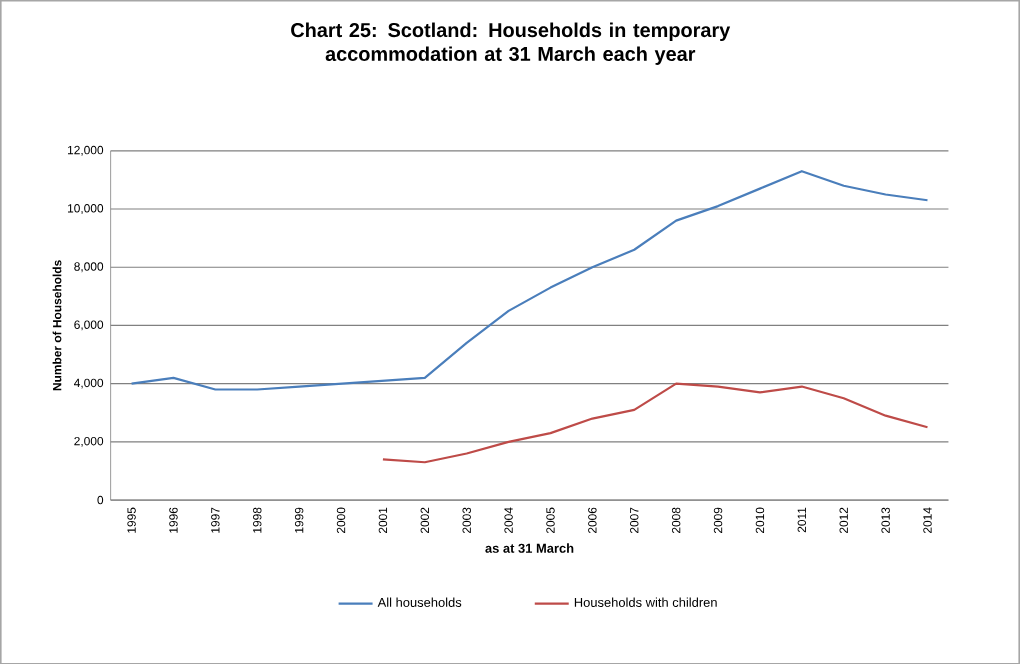 The image size is (1020, 664). What do you see at coordinates (655, 423) in the screenshot?
I see `line-series` at bounding box center [655, 423].